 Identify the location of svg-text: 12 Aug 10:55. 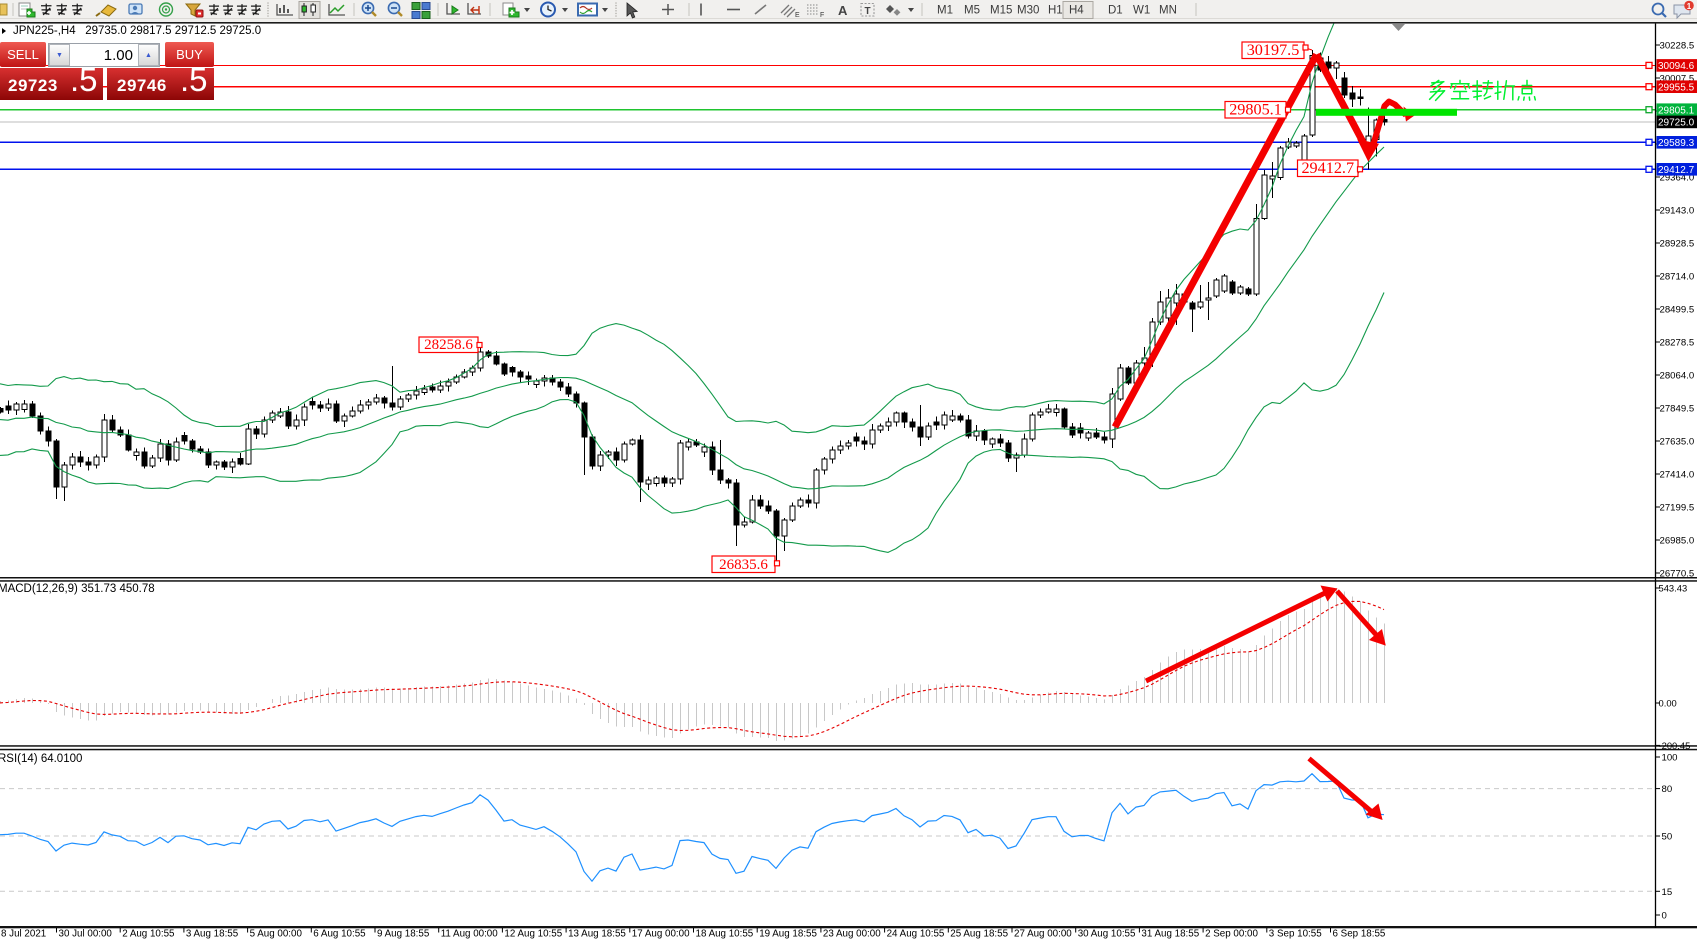
(533, 934).